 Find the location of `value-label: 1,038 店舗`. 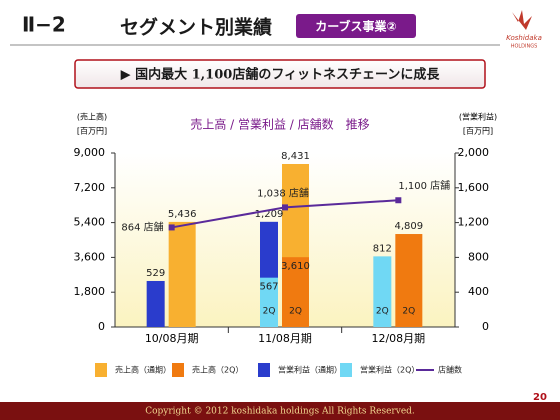

value-label: 1,038 店舗 is located at coordinates (283, 192).